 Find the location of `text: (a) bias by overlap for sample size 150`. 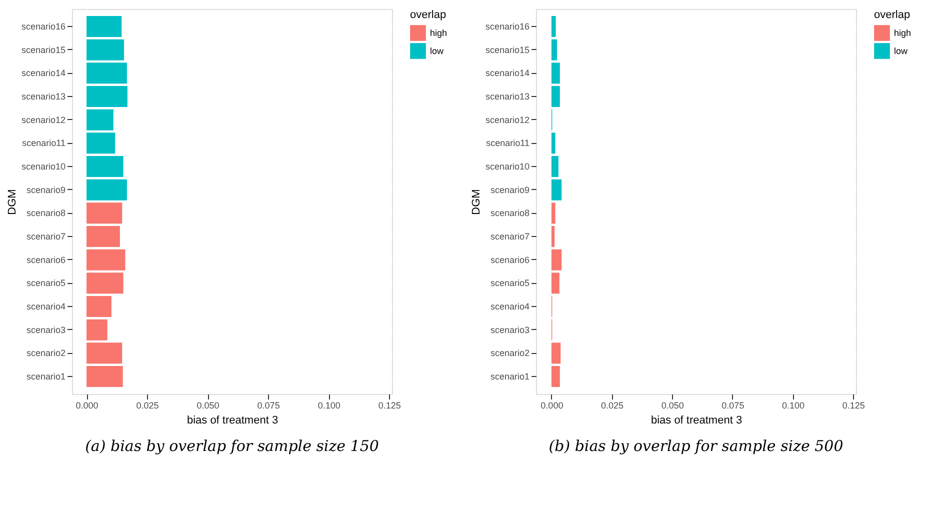

text: (a) bias by overlap for sample size 150 is located at coordinates (232, 446).